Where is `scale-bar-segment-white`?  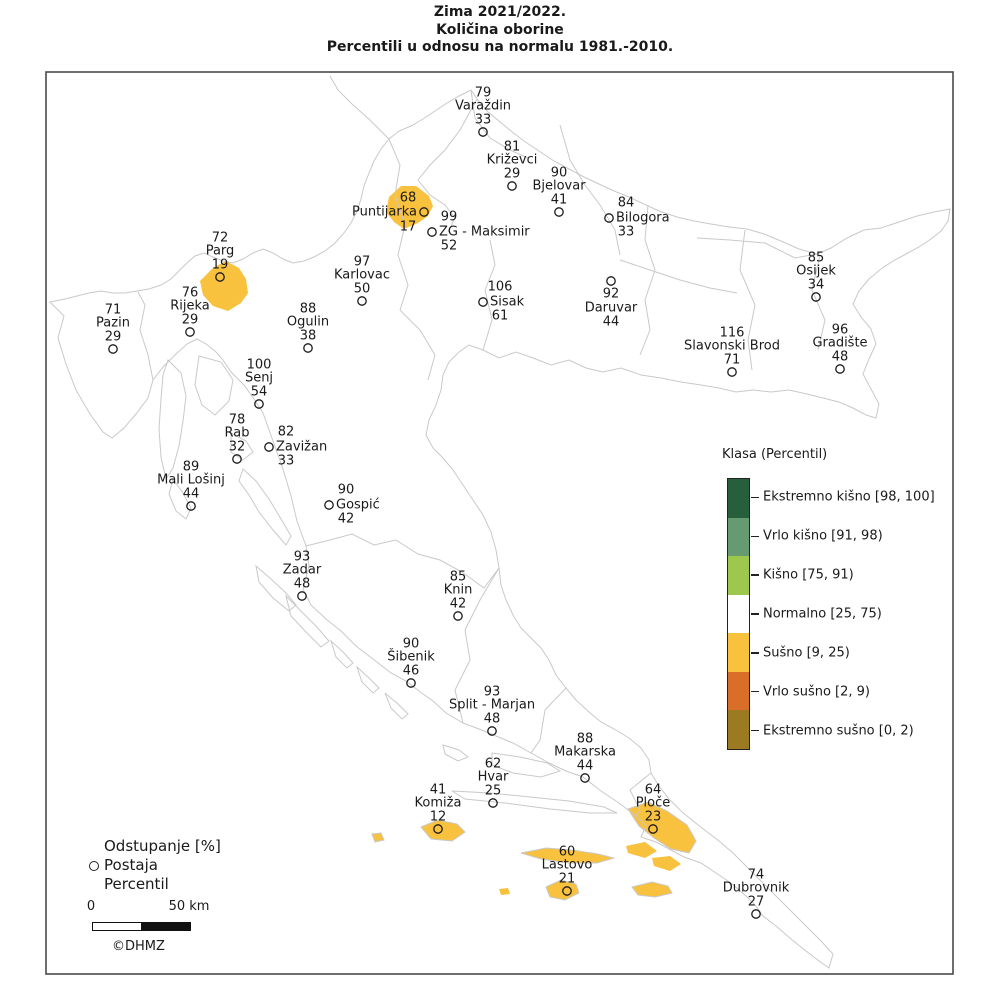 scale-bar-segment-white is located at coordinates (117, 926).